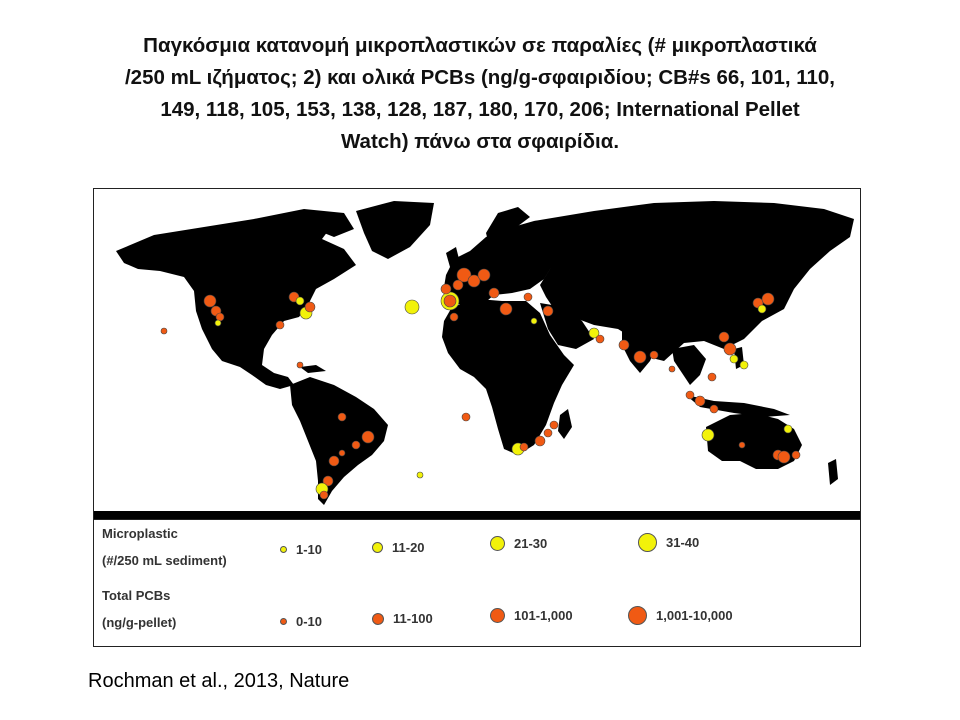 The image size is (960, 720). What do you see at coordinates (833, 472) in the screenshot?
I see `new-zealand` at bounding box center [833, 472].